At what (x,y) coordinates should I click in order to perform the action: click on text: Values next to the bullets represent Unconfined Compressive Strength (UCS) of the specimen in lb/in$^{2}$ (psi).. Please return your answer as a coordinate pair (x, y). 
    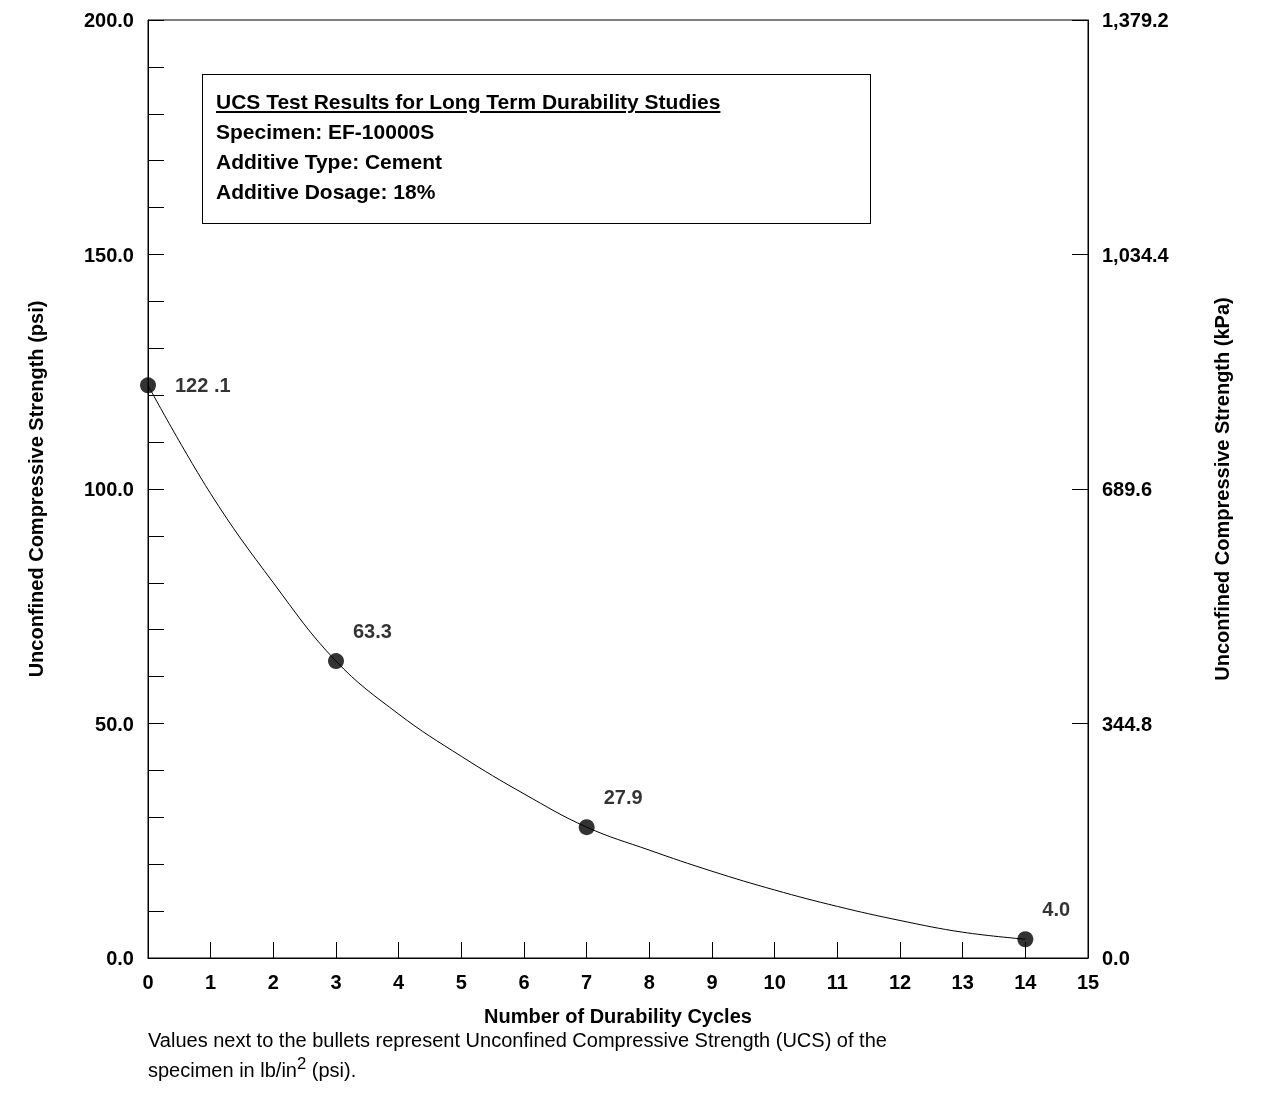
    Looking at the image, I should click on (518, 1055).